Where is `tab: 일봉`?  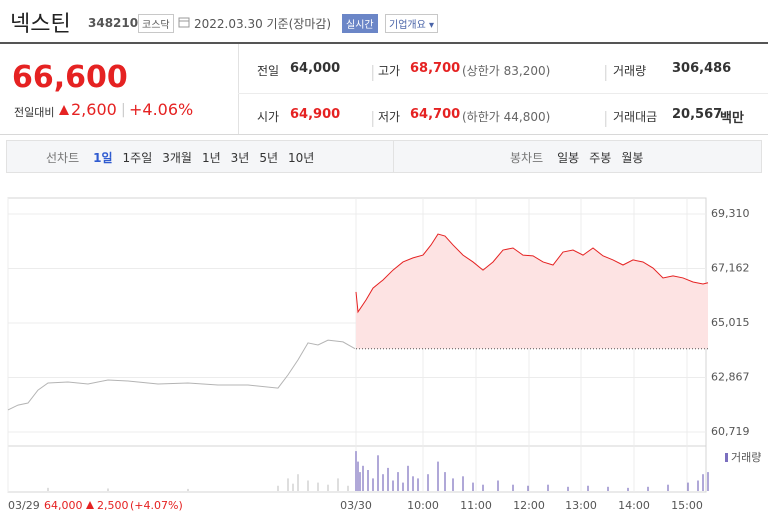
tab: 일봉 is located at coordinates (568, 158).